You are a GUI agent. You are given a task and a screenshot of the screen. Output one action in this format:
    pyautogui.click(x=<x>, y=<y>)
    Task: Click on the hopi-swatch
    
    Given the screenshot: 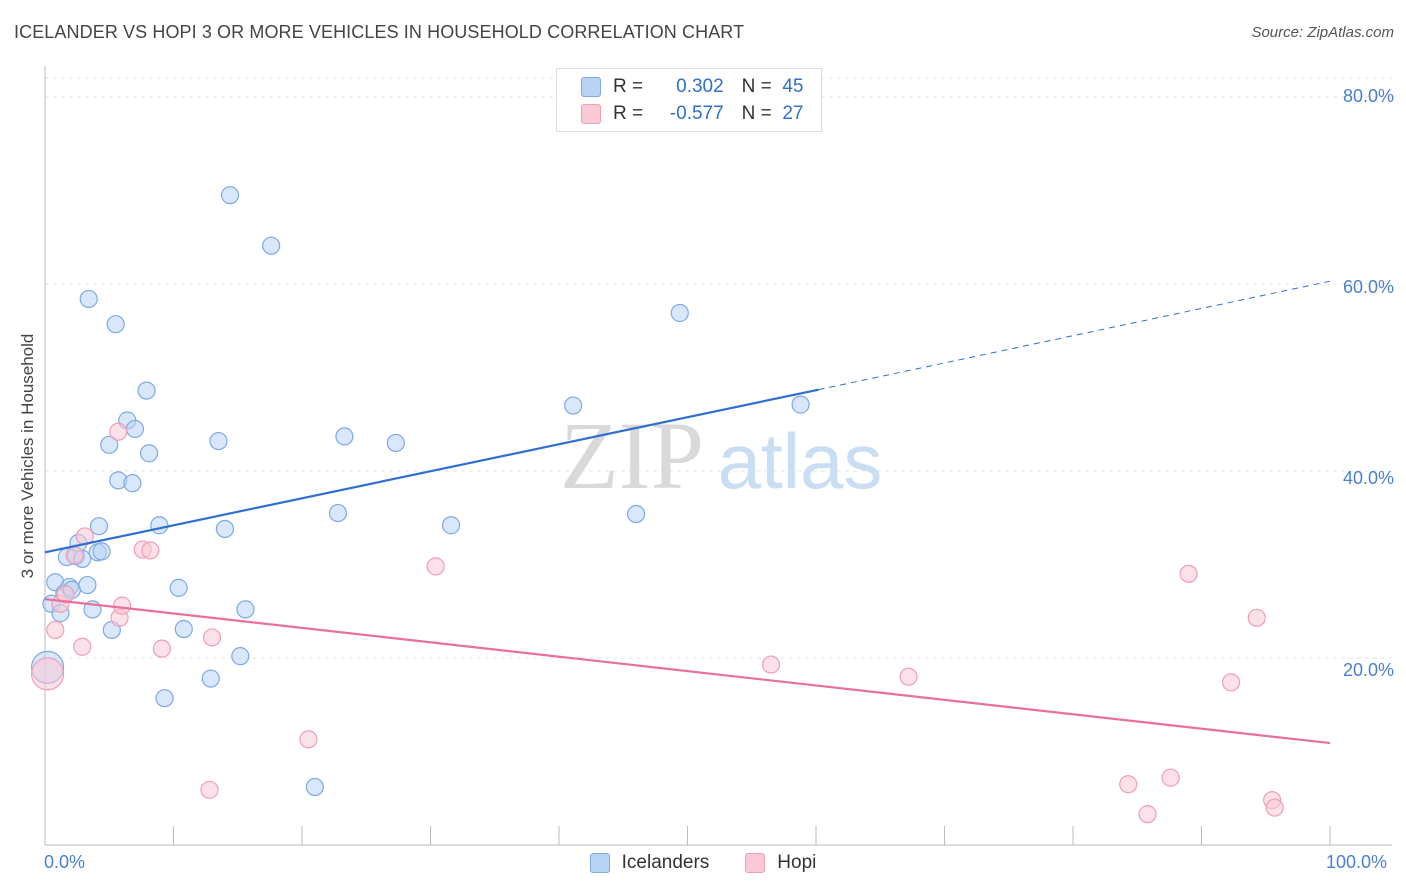 What is the action you would take?
    pyautogui.click(x=591, y=114)
    